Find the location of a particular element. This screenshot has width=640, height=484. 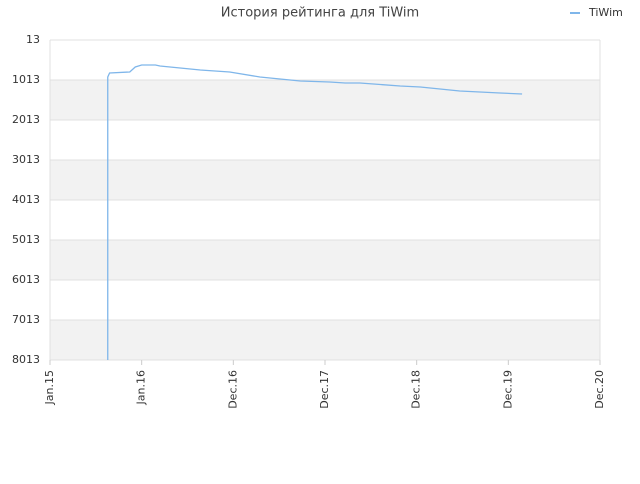

x-tick-label: Dec.17 is located at coordinates (324, 389).